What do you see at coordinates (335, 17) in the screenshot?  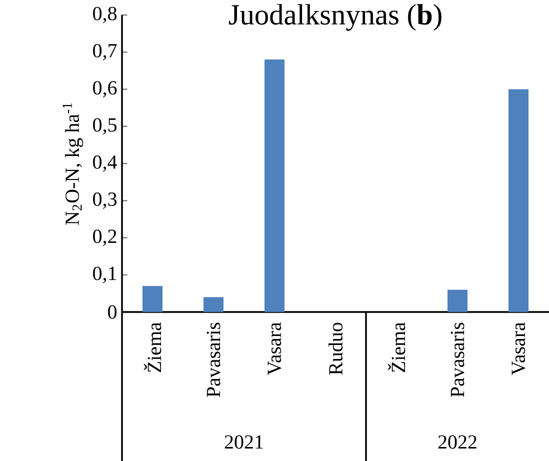 I see `chart-title: Juodalksnynas (b)` at bounding box center [335, 17].